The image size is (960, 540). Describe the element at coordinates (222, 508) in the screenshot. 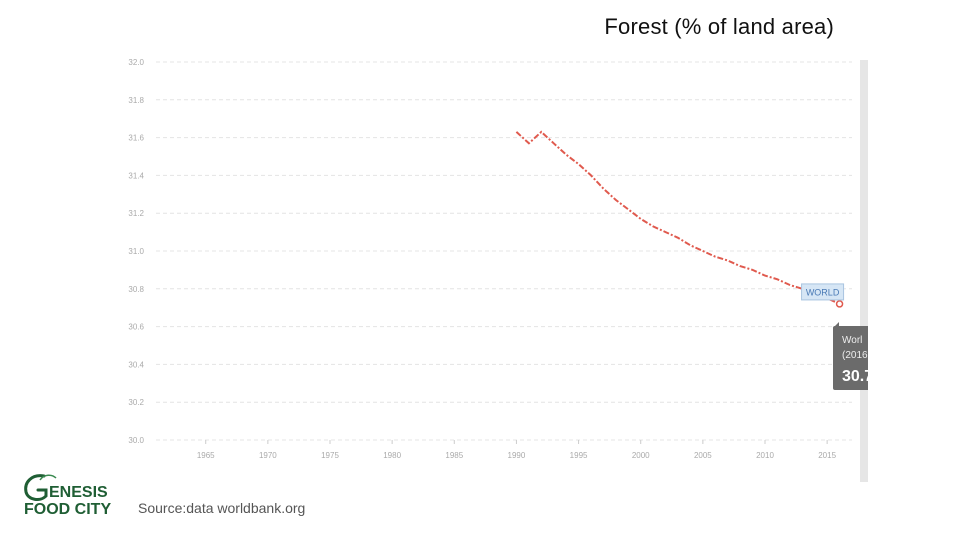

I see `source-note: Source:data worldbank.org` at that location.